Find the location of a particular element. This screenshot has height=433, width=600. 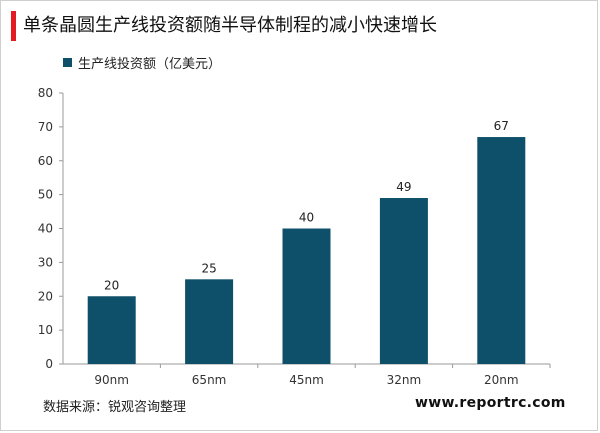

legend: 生产线投资额（亿美元） is located at coordinates (142, 62).